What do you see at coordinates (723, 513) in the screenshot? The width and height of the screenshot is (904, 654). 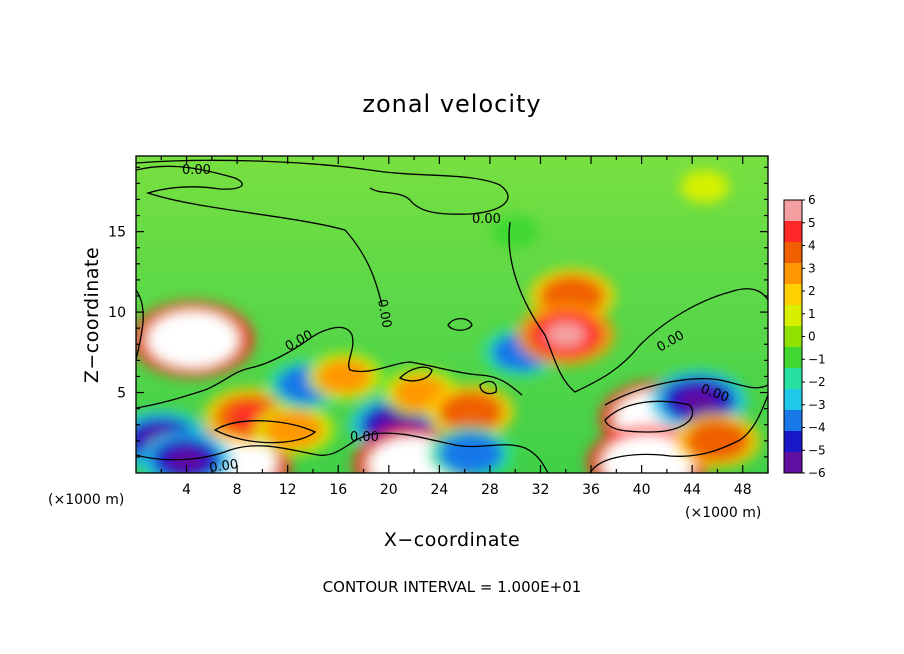 I see `x-unit-right: (×1000 m)` at bounding box center [723, 513].